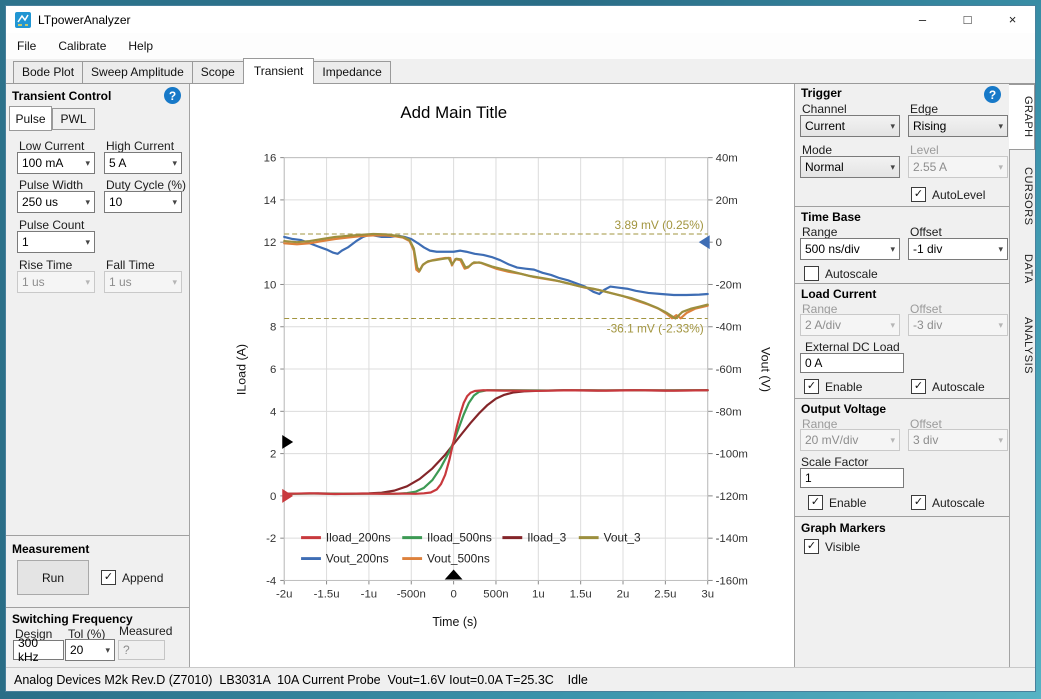  I want to click on svg-text: Iload_500ns, so click(459, 538).